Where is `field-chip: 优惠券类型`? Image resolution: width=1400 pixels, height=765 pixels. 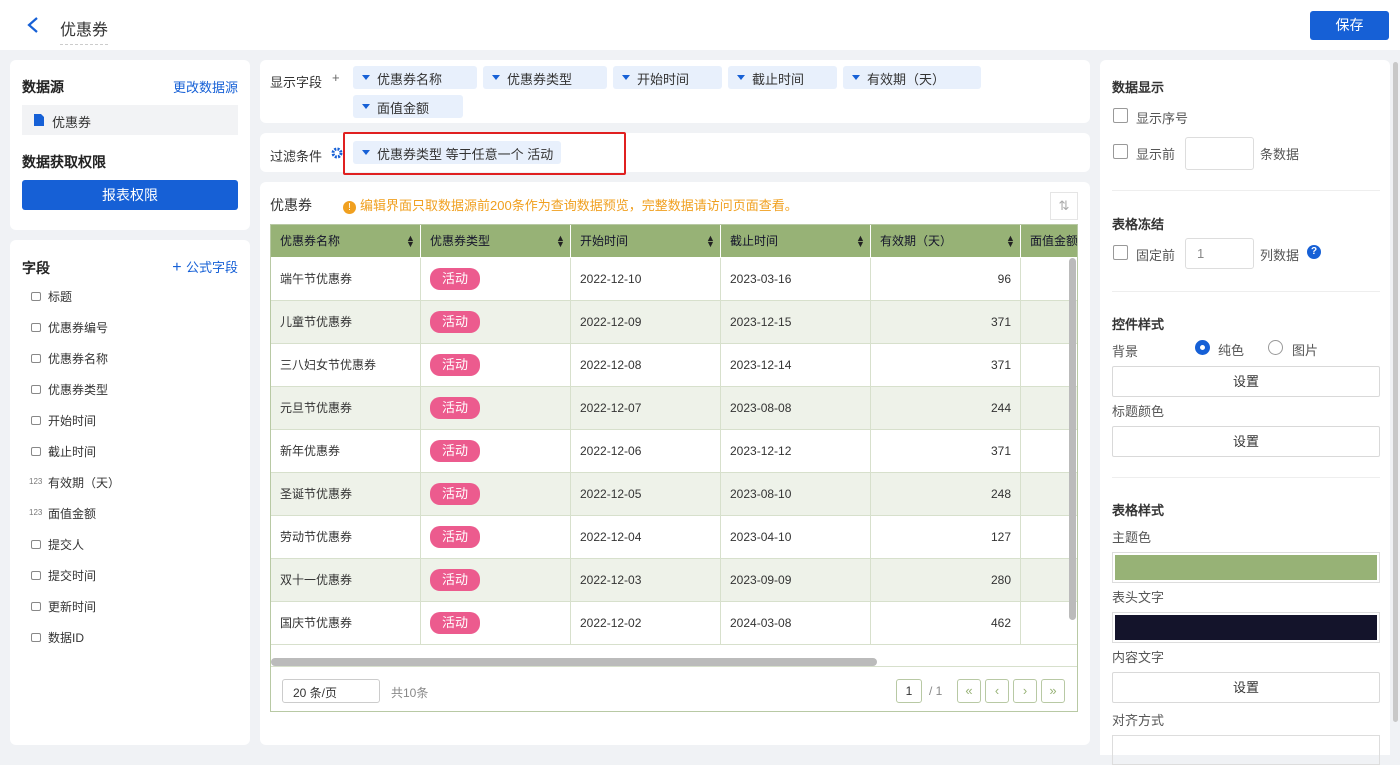 field-chip: 优惠券类型 is located at coordinates (545, 77).